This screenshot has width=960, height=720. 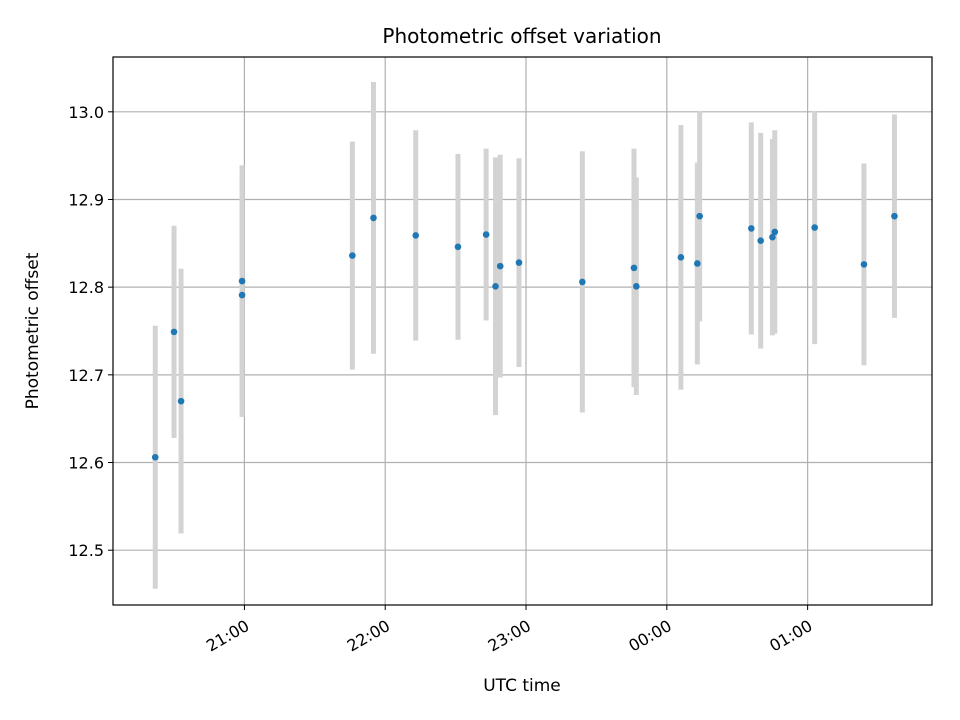 I want to click on y-tick-label: 12.5, so click(x=86, y=550).